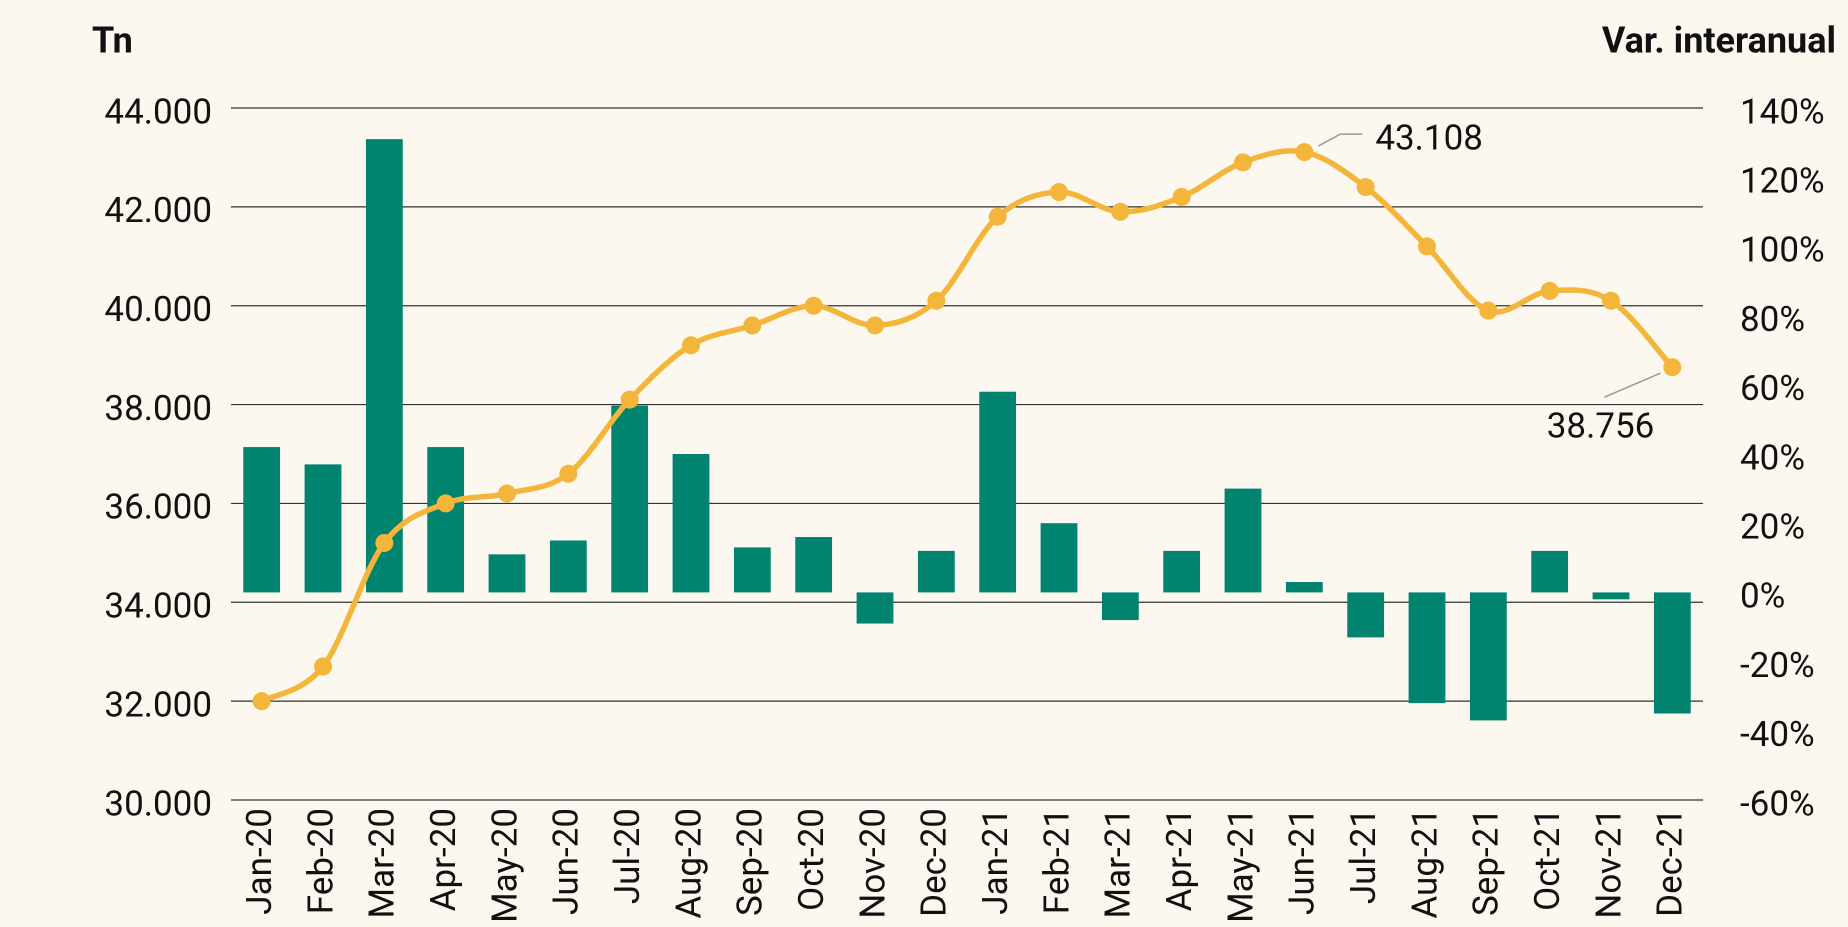  What do you see at coordinates (1547, 859) in the screenshot?
I see `x-tick-label: Oct-21` at bounding box center [1547, 859].